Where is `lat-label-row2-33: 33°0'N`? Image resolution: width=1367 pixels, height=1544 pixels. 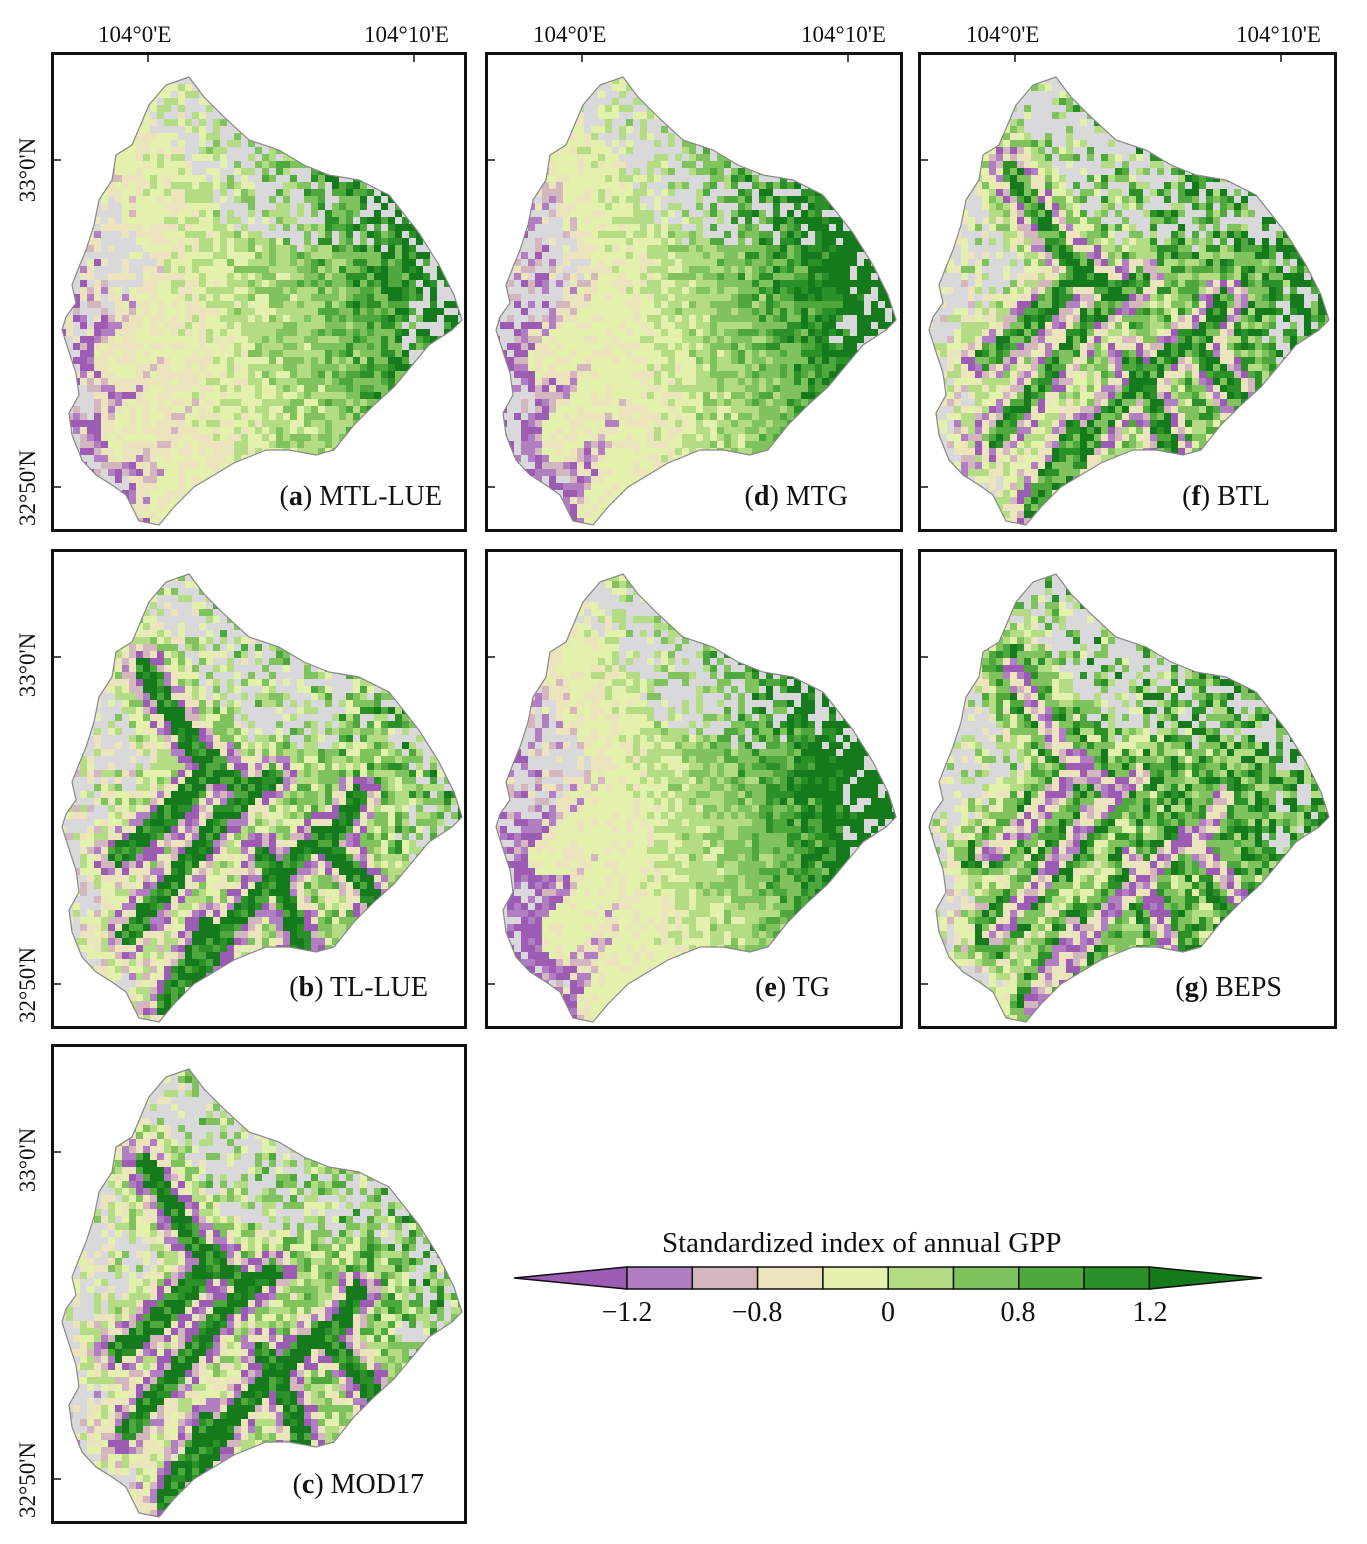
lat-label-row2-33: 33°0'N is located at coordinates (28, 665).